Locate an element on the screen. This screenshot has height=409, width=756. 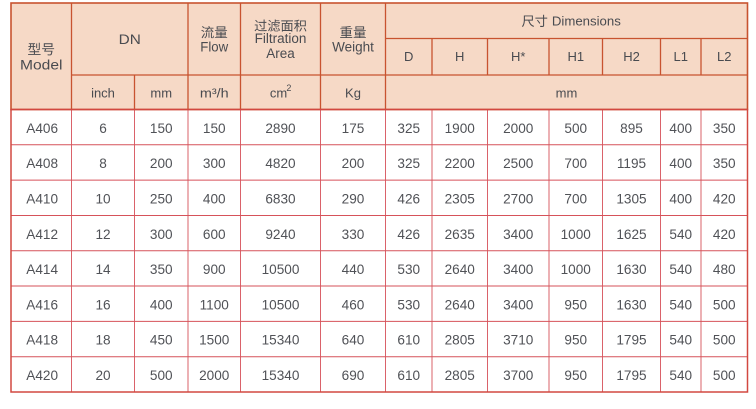
svg-text: 460 is located at coordinates (353, 304).